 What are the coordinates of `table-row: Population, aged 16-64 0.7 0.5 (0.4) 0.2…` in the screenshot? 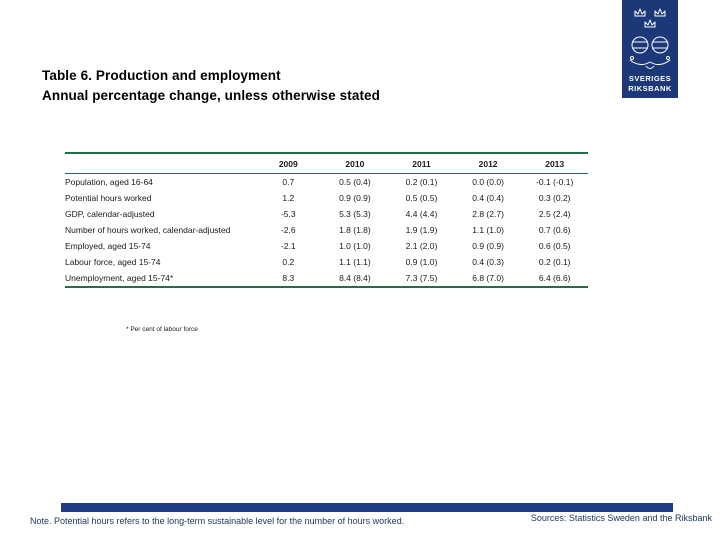 It's located at (326, 182).